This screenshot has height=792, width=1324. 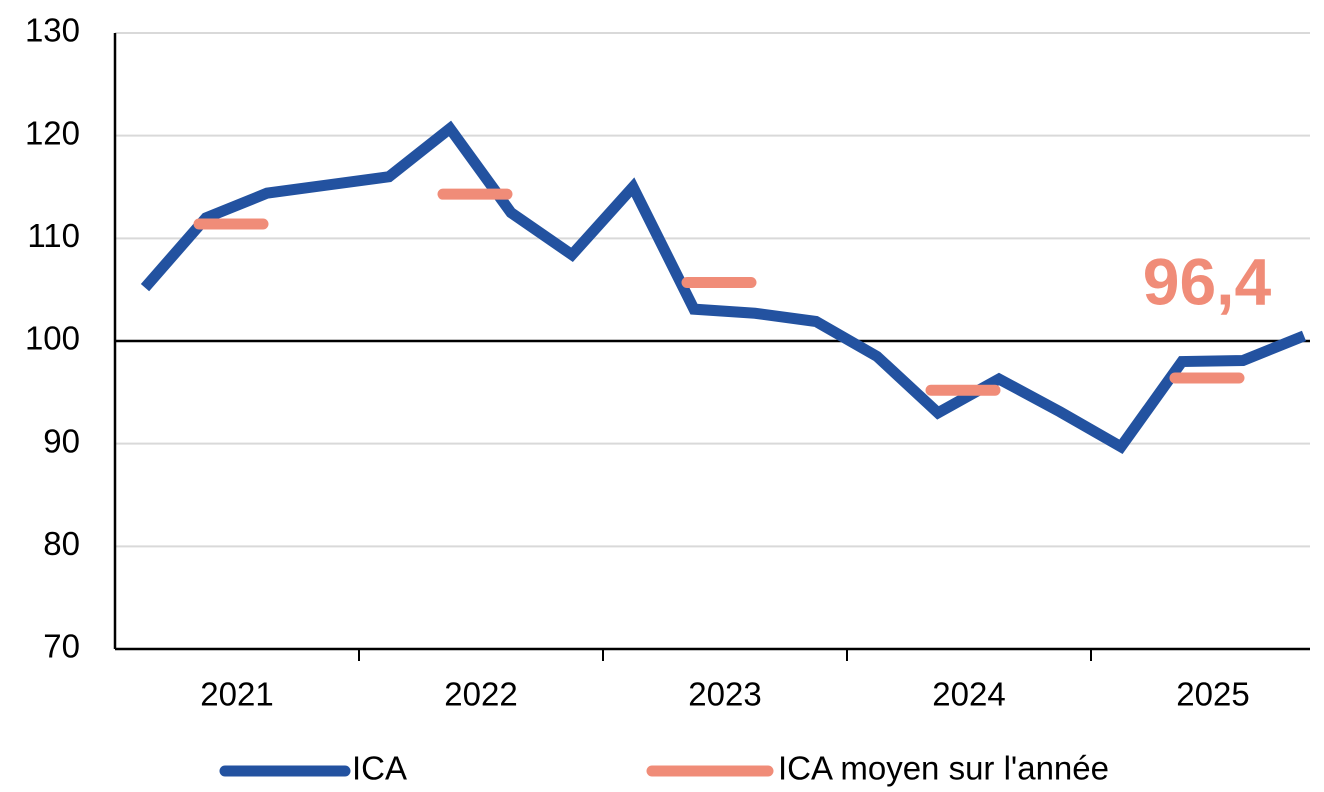 I want to click on legend-label: ICA, so click(x=379, y=768).